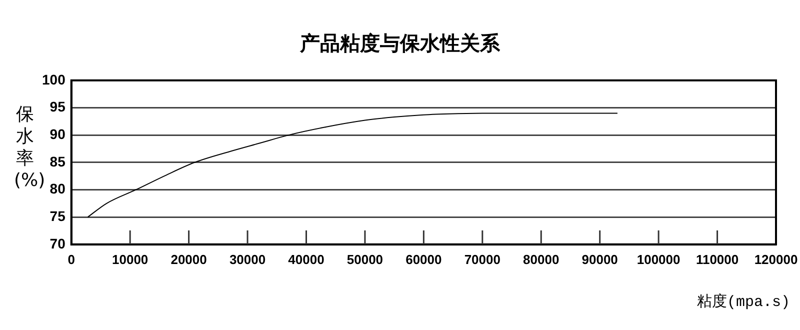 The height and width of the screenshot is (330, 800). What do you see at coordinates (58, 243) in the screenshot?
I see `y-tick-label: 70` at bounding box center [58, 243].